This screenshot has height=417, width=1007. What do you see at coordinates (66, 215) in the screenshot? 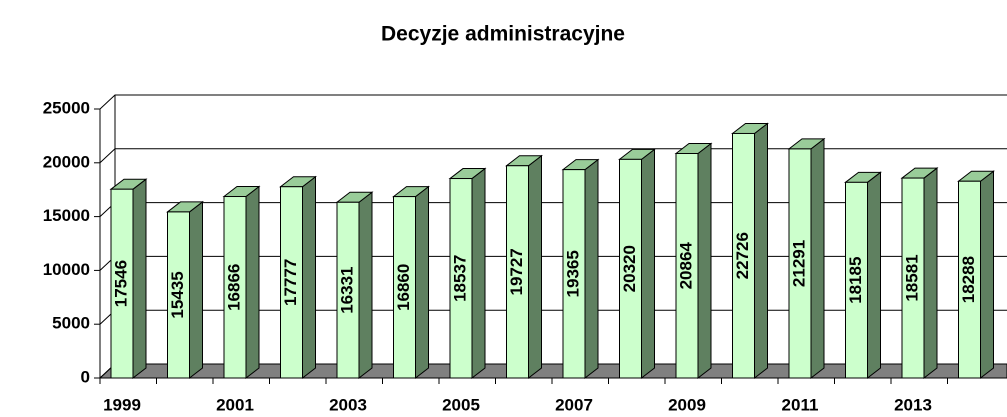
I see `y-tick-label: 15000` at bounding box center [66, 215].